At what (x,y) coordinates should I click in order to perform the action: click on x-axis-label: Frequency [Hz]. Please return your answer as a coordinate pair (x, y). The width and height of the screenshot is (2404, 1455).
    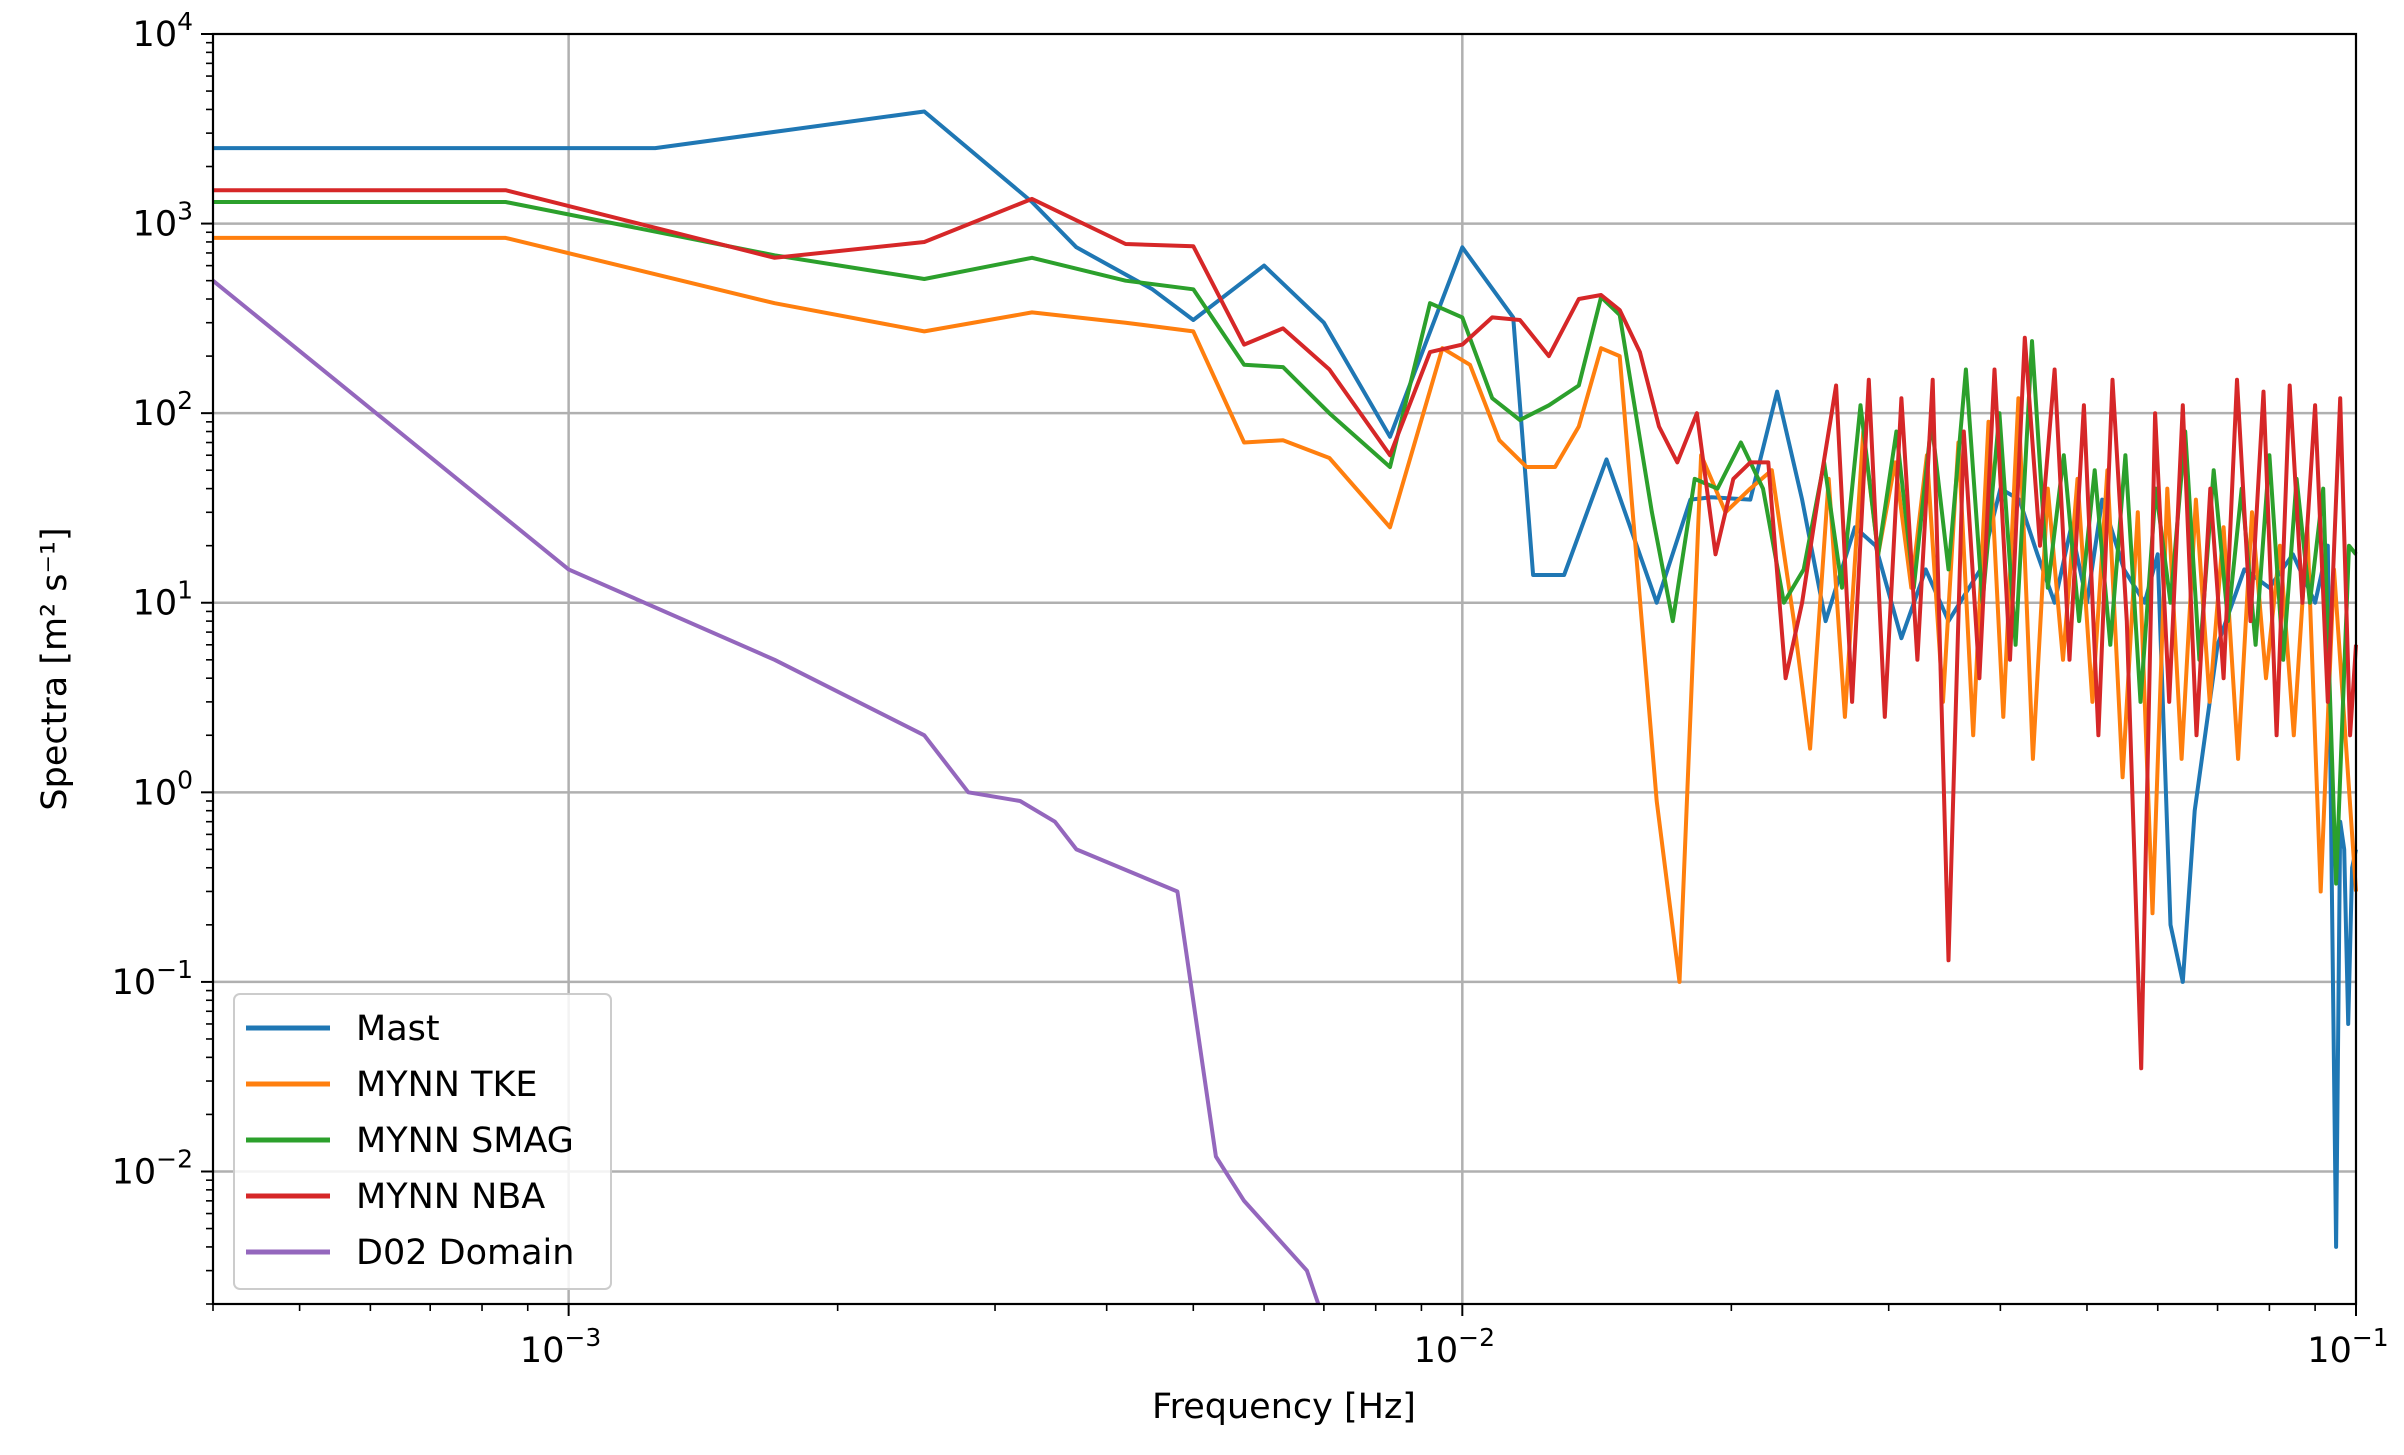
    Looking at the image, I should click on (1284, 1407).